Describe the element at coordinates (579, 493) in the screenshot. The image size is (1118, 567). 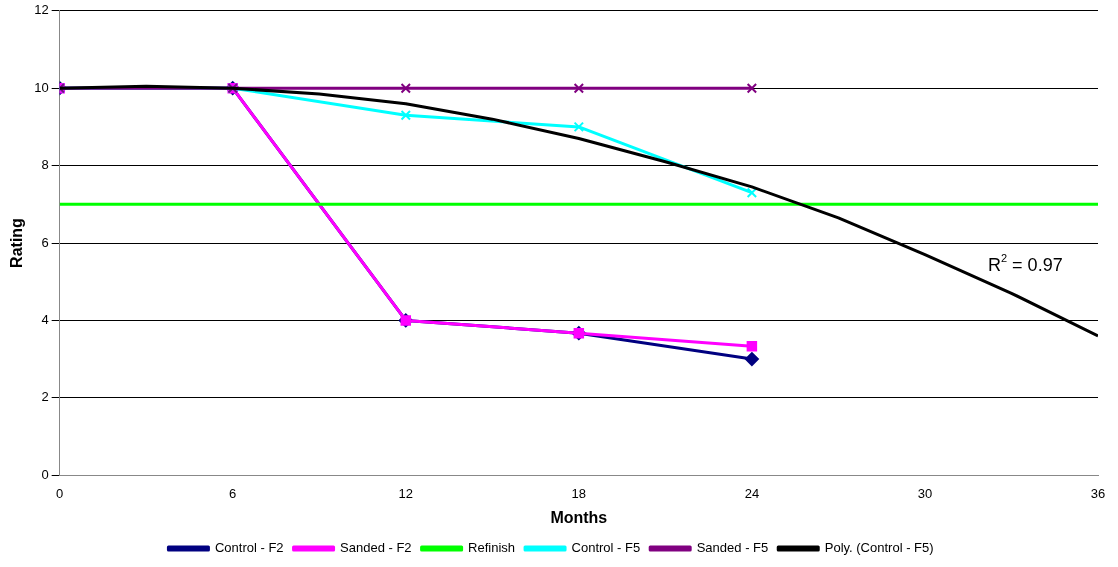
I see `x-tick-label: 18` at that location.